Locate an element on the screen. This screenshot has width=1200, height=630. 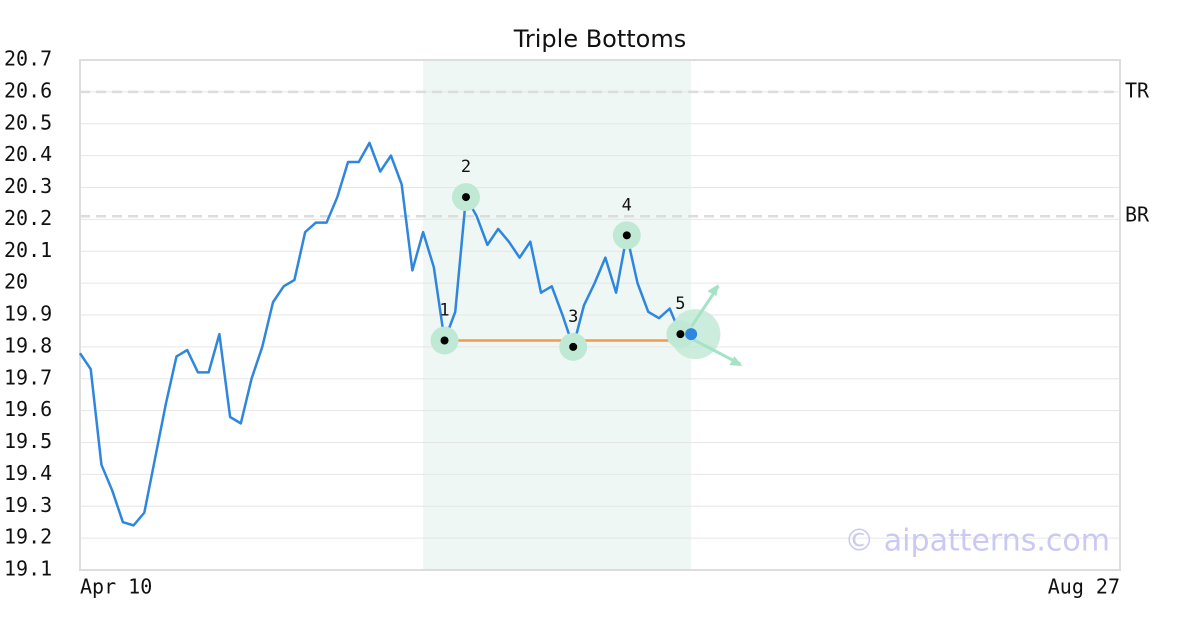
y-tick-label: 20.7 is located at coordinates (28, 59).